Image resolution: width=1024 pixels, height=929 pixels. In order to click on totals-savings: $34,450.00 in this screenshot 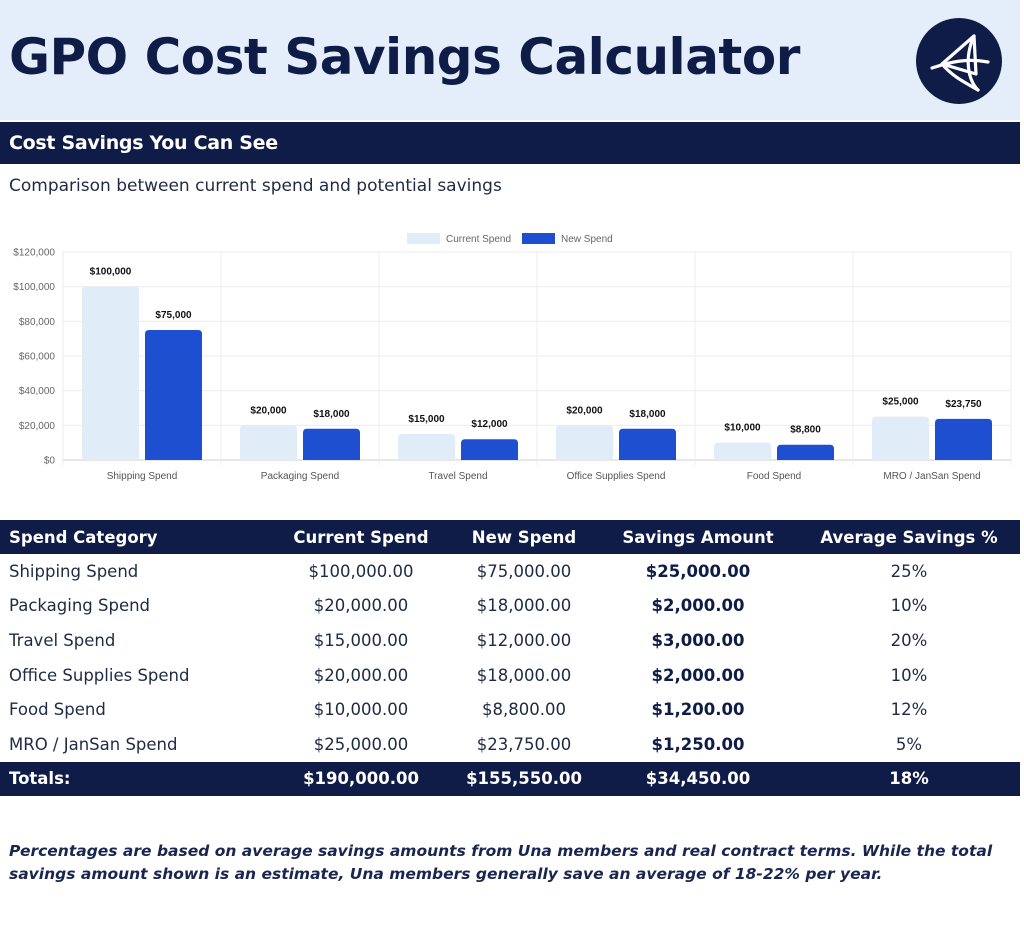, I will do `click(698, 778)`.